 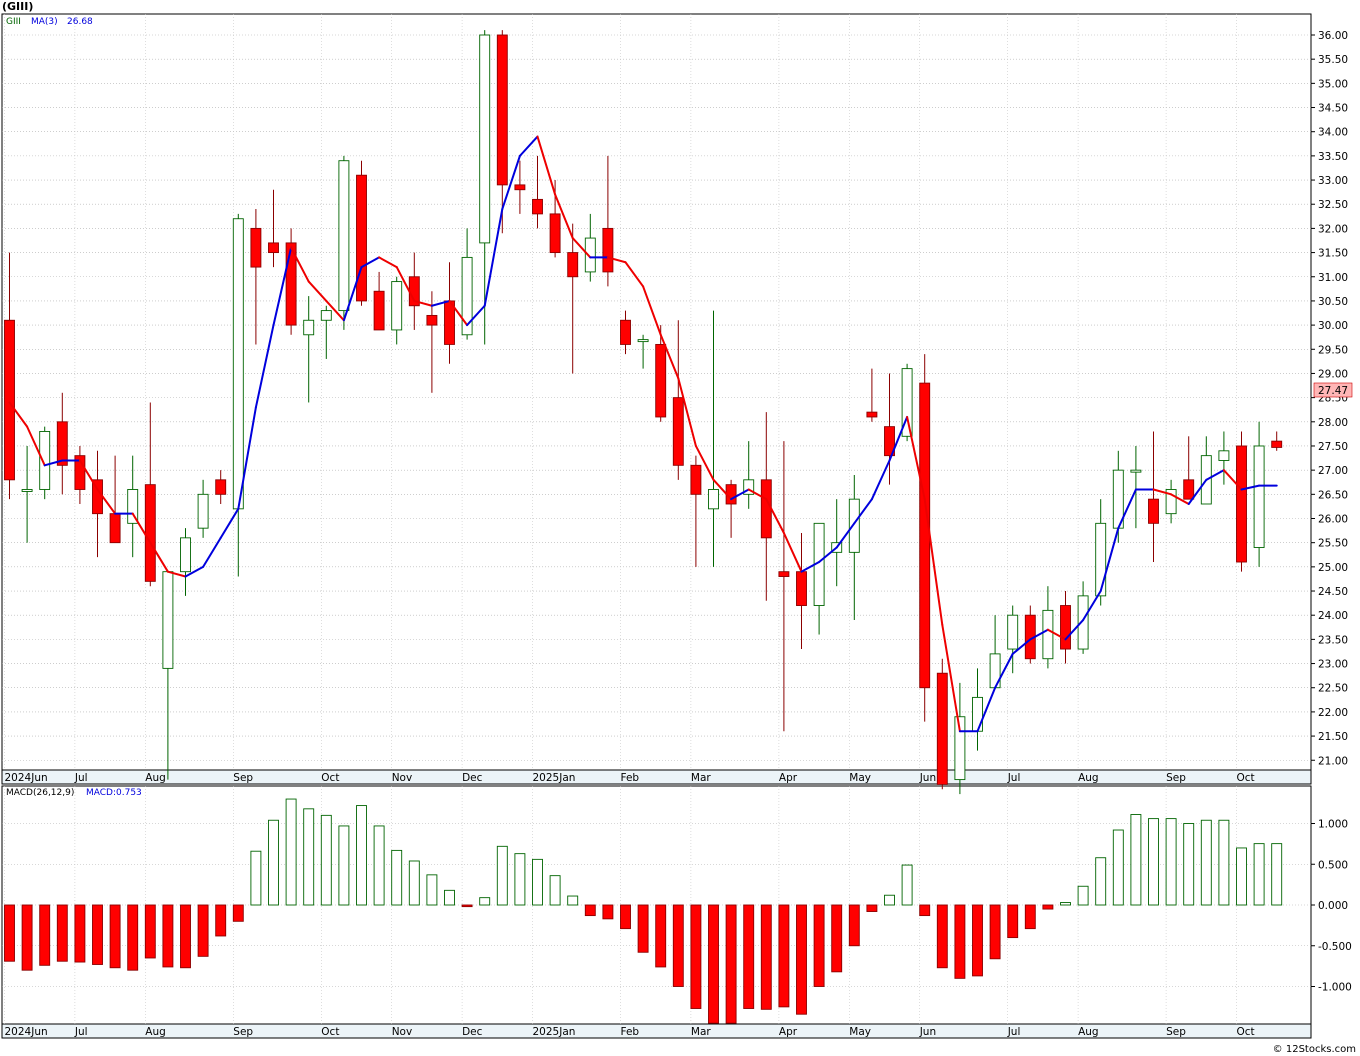 What do you see at coordinates (1333, 350) in the screenshot?
I see `price-y-tick-label: 29.50` at bounding box center [1333, 350].